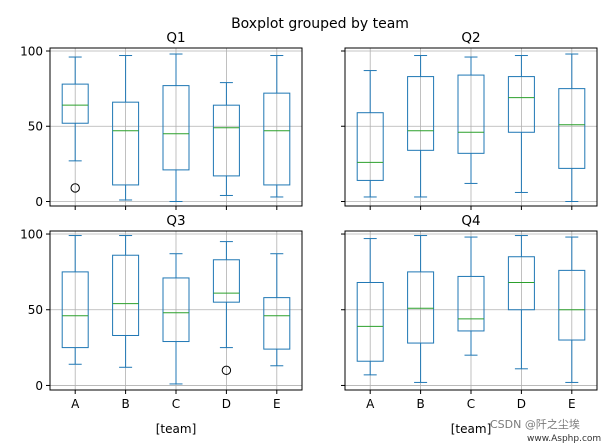 This screenshot has height=445, width=614. Describe the element at coordinates (470, 221) in the screenshot. I see `subplot-title: Q4` at that location.